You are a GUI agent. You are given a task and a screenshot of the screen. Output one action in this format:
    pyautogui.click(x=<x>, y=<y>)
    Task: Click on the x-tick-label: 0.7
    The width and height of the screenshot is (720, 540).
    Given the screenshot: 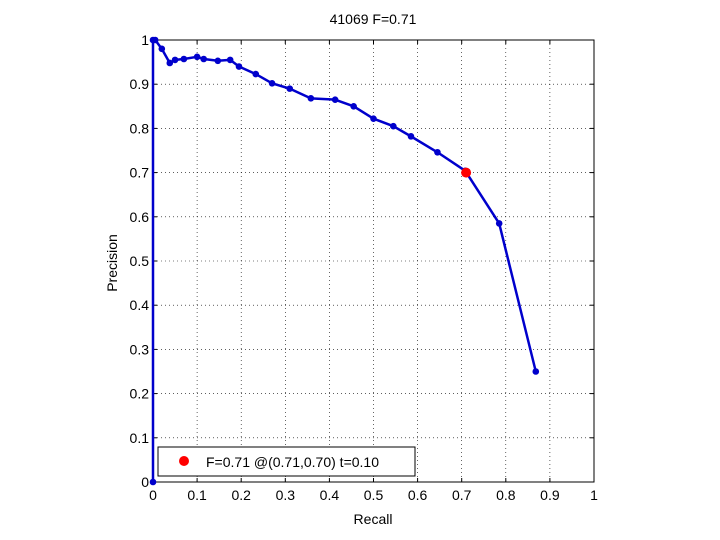 What is the action you would take?
    pyautogui.click(x=462, y=495)
    